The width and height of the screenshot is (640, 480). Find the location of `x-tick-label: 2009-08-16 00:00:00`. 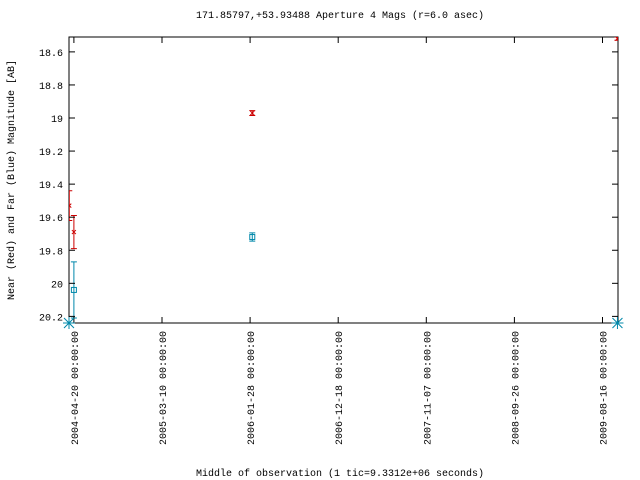

x-tick-label: 2009-08-16 00:00:00 is located at coordinates (605, 388).